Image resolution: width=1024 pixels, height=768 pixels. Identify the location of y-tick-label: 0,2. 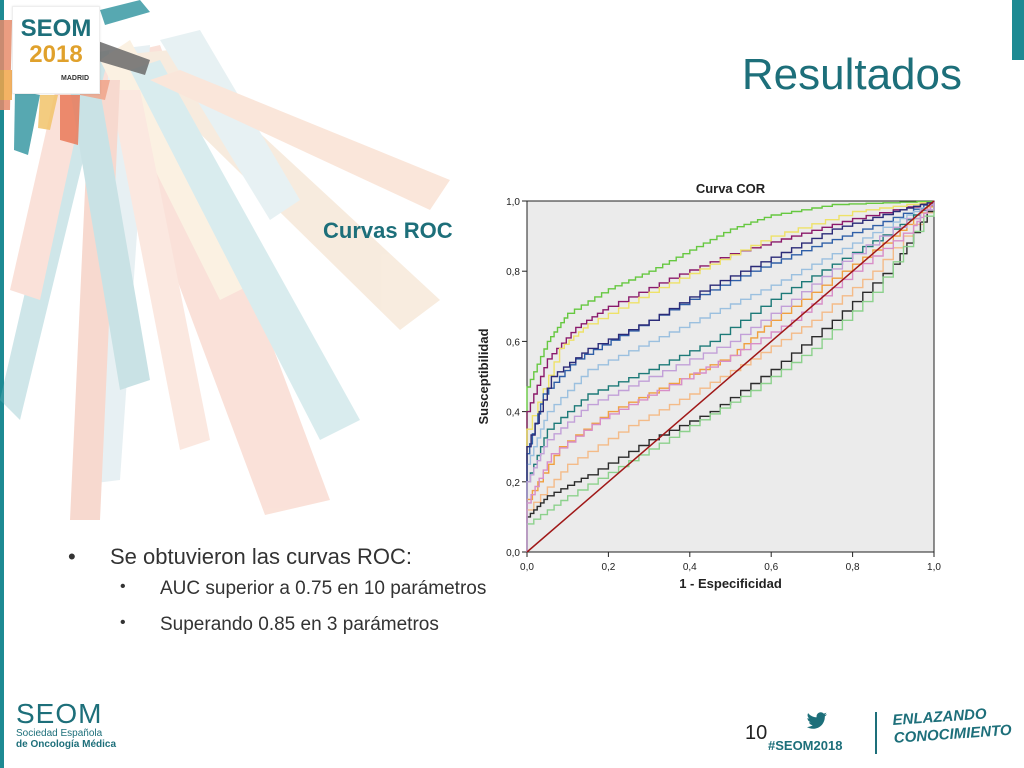
(513, 483).